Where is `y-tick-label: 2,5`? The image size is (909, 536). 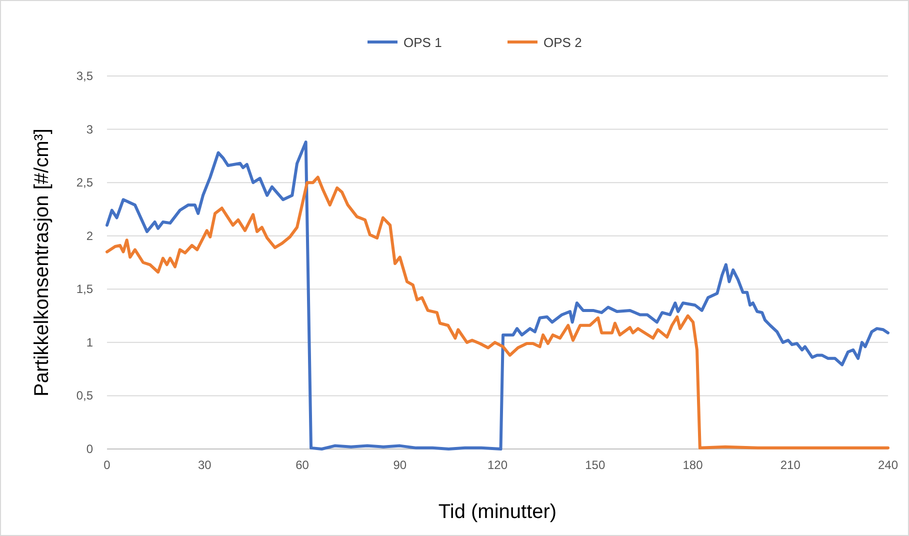
y-tick-label: 2,5 is located at coordinates (85, 183).